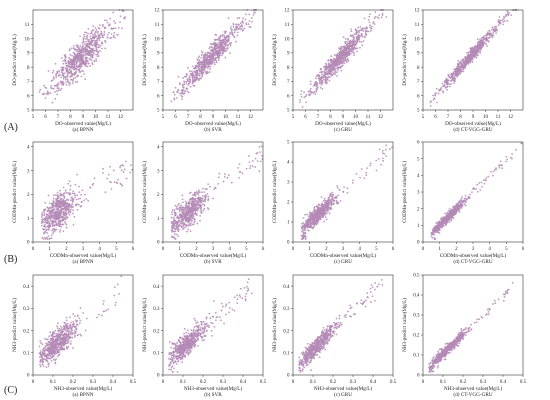 Image resolution: width=550 pixels, height=400 pixels. I want to click on x-tick-label: 0, so click(33, 249).